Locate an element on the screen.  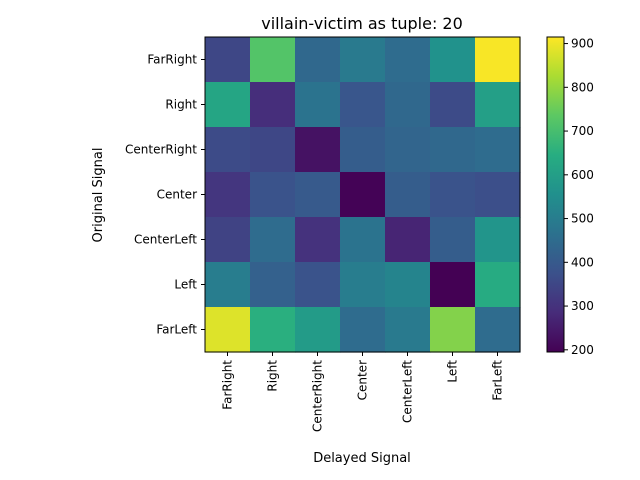
x-tick-label: Right is located at coordinates (273, 376).